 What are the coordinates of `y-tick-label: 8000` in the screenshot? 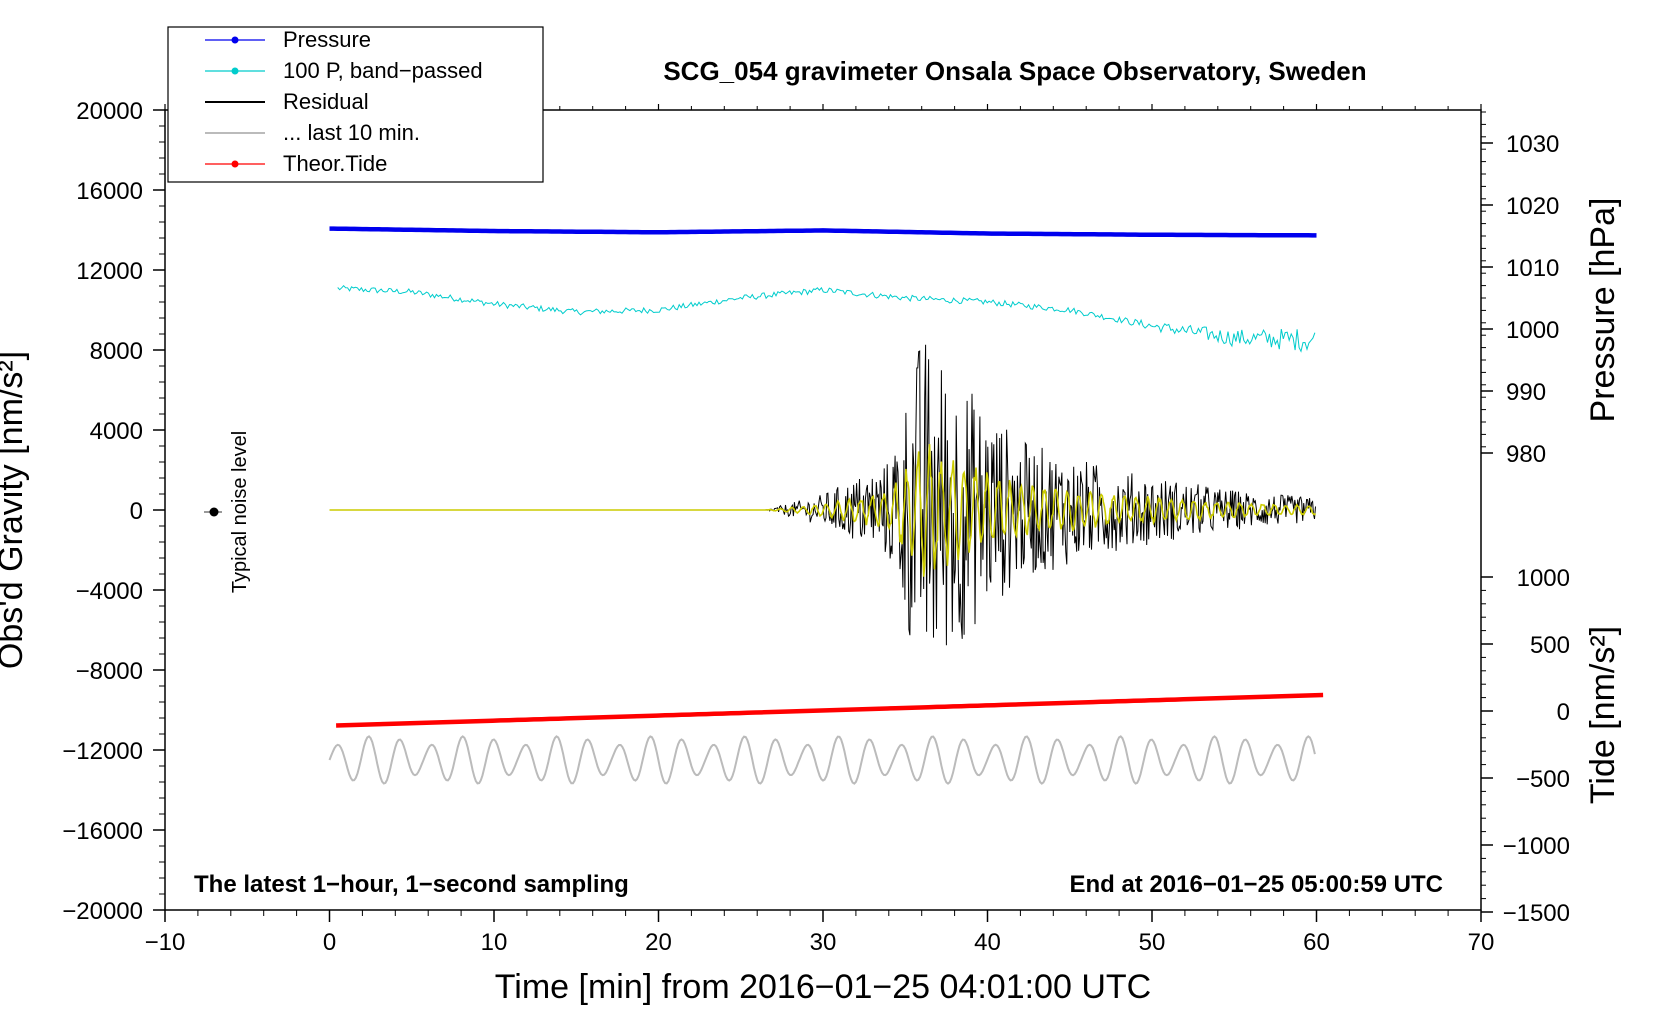 It's located at (116, 351).